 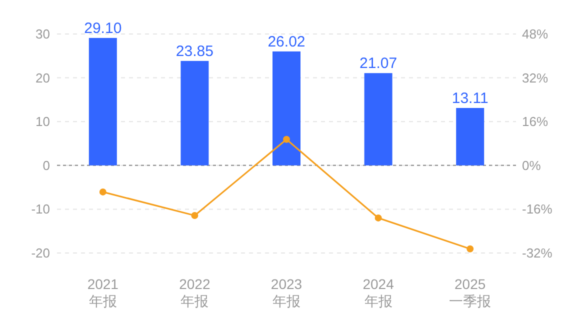 I want to click on y-tick: 30, so click(x=43, y=34).